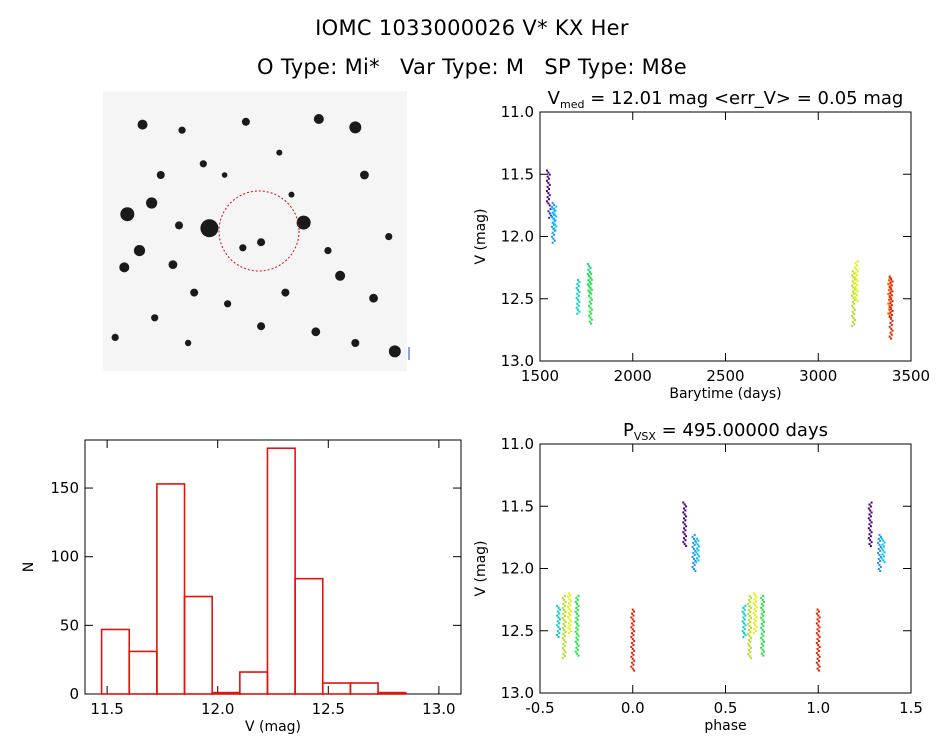 The image size is (944, 747). I want to click on type-line: O Type: Mi* Var Type: M SP Type: M8e, so click(472, 67).